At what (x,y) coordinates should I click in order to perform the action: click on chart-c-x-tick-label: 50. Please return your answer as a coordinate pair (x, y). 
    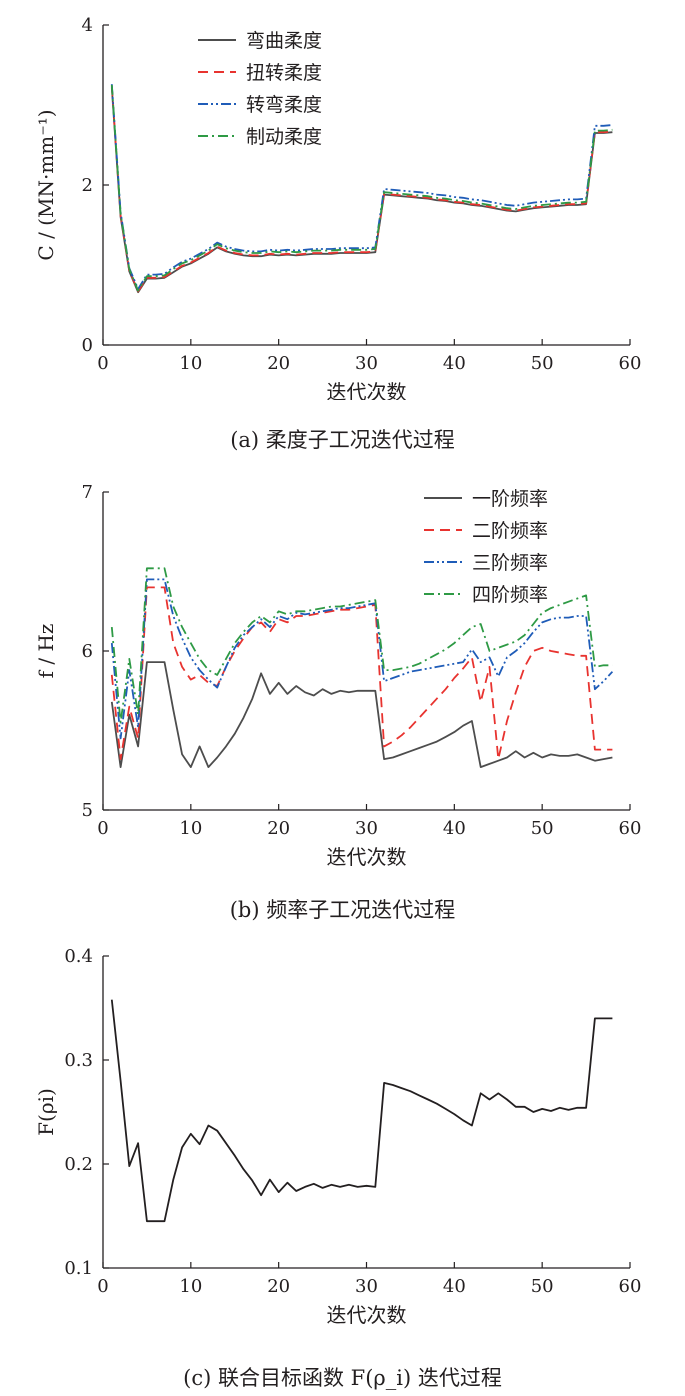
    Looking at the image, I should click on (542, 1286).